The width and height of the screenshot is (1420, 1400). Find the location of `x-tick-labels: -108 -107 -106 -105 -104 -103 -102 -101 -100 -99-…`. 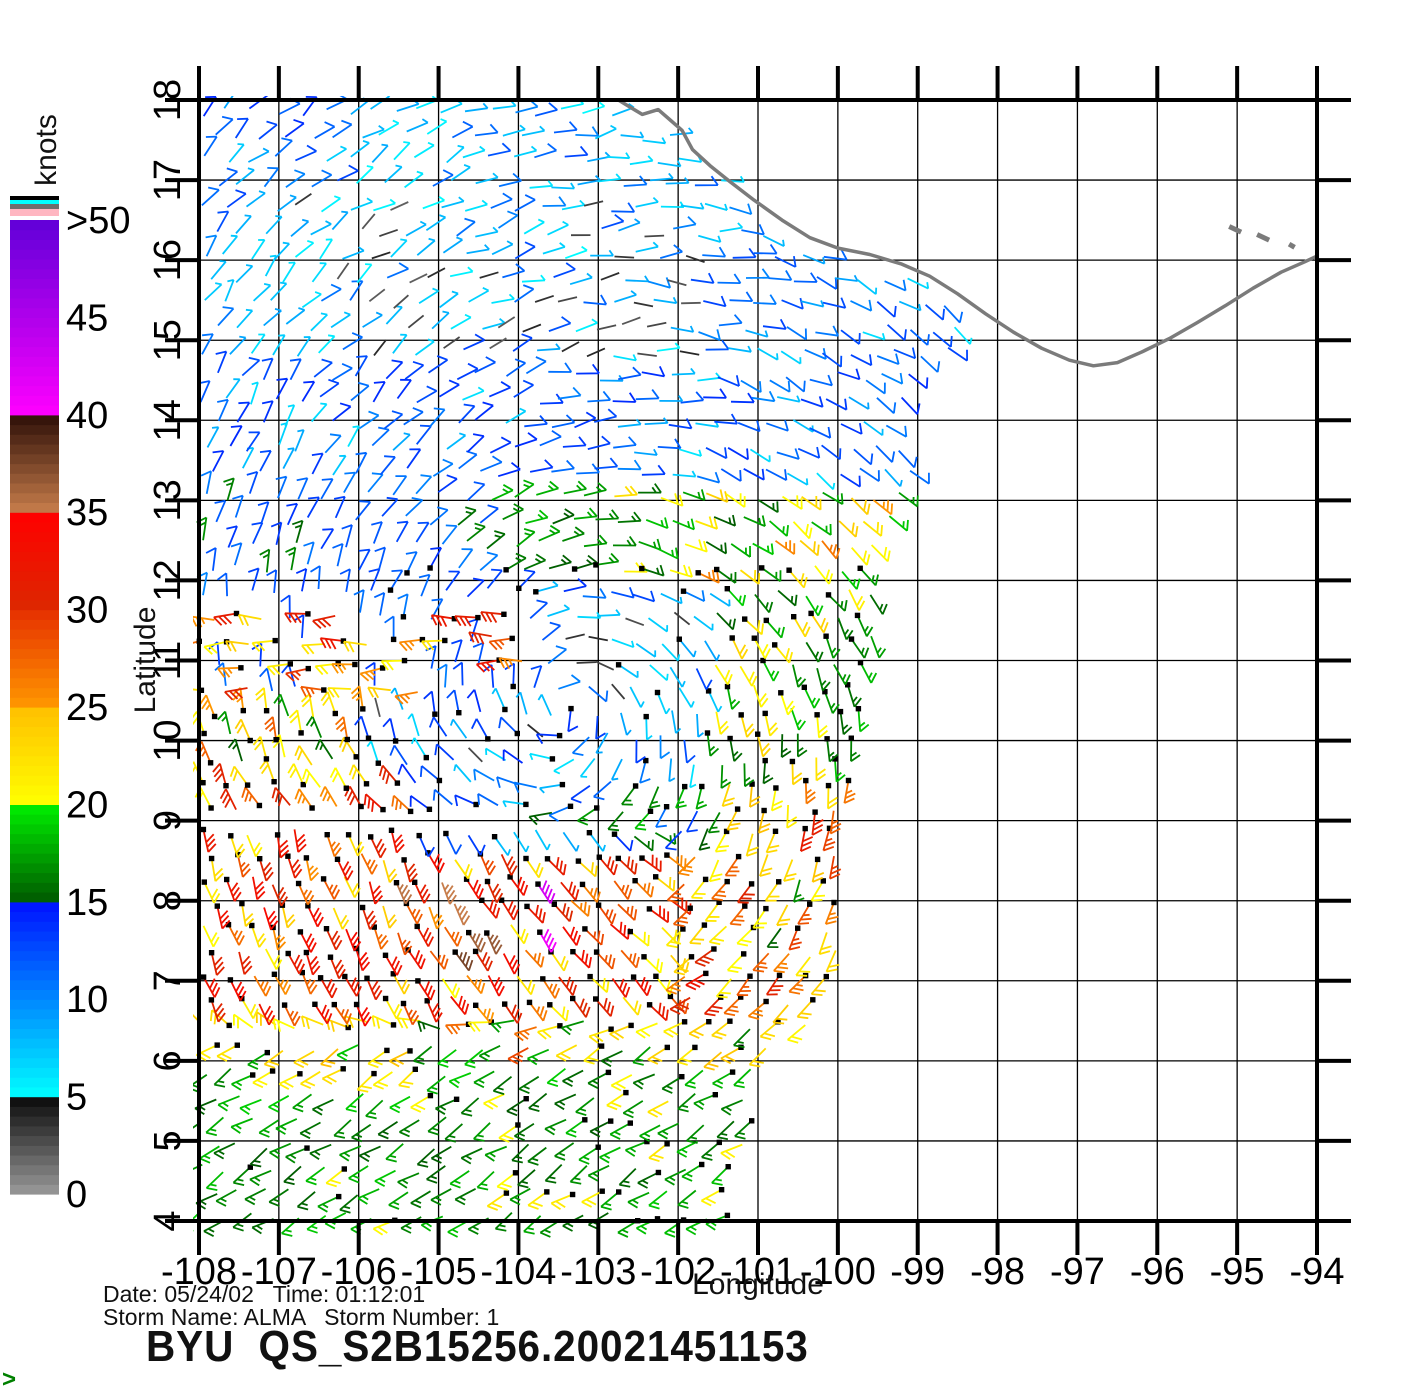

x-tick-labels: -108 -107 -106 -105 -104 -103 -102 -101 -100 -99-… is located at coordinates (752, 1272).